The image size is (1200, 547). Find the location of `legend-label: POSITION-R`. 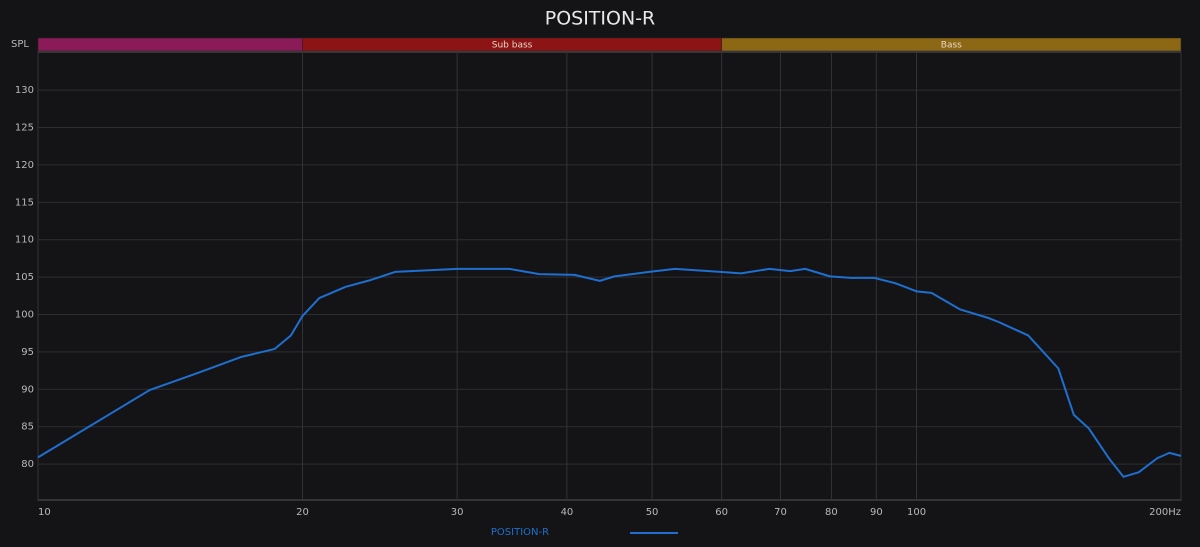

legend-label: POSITION-R is located at coordinates (520, 532).